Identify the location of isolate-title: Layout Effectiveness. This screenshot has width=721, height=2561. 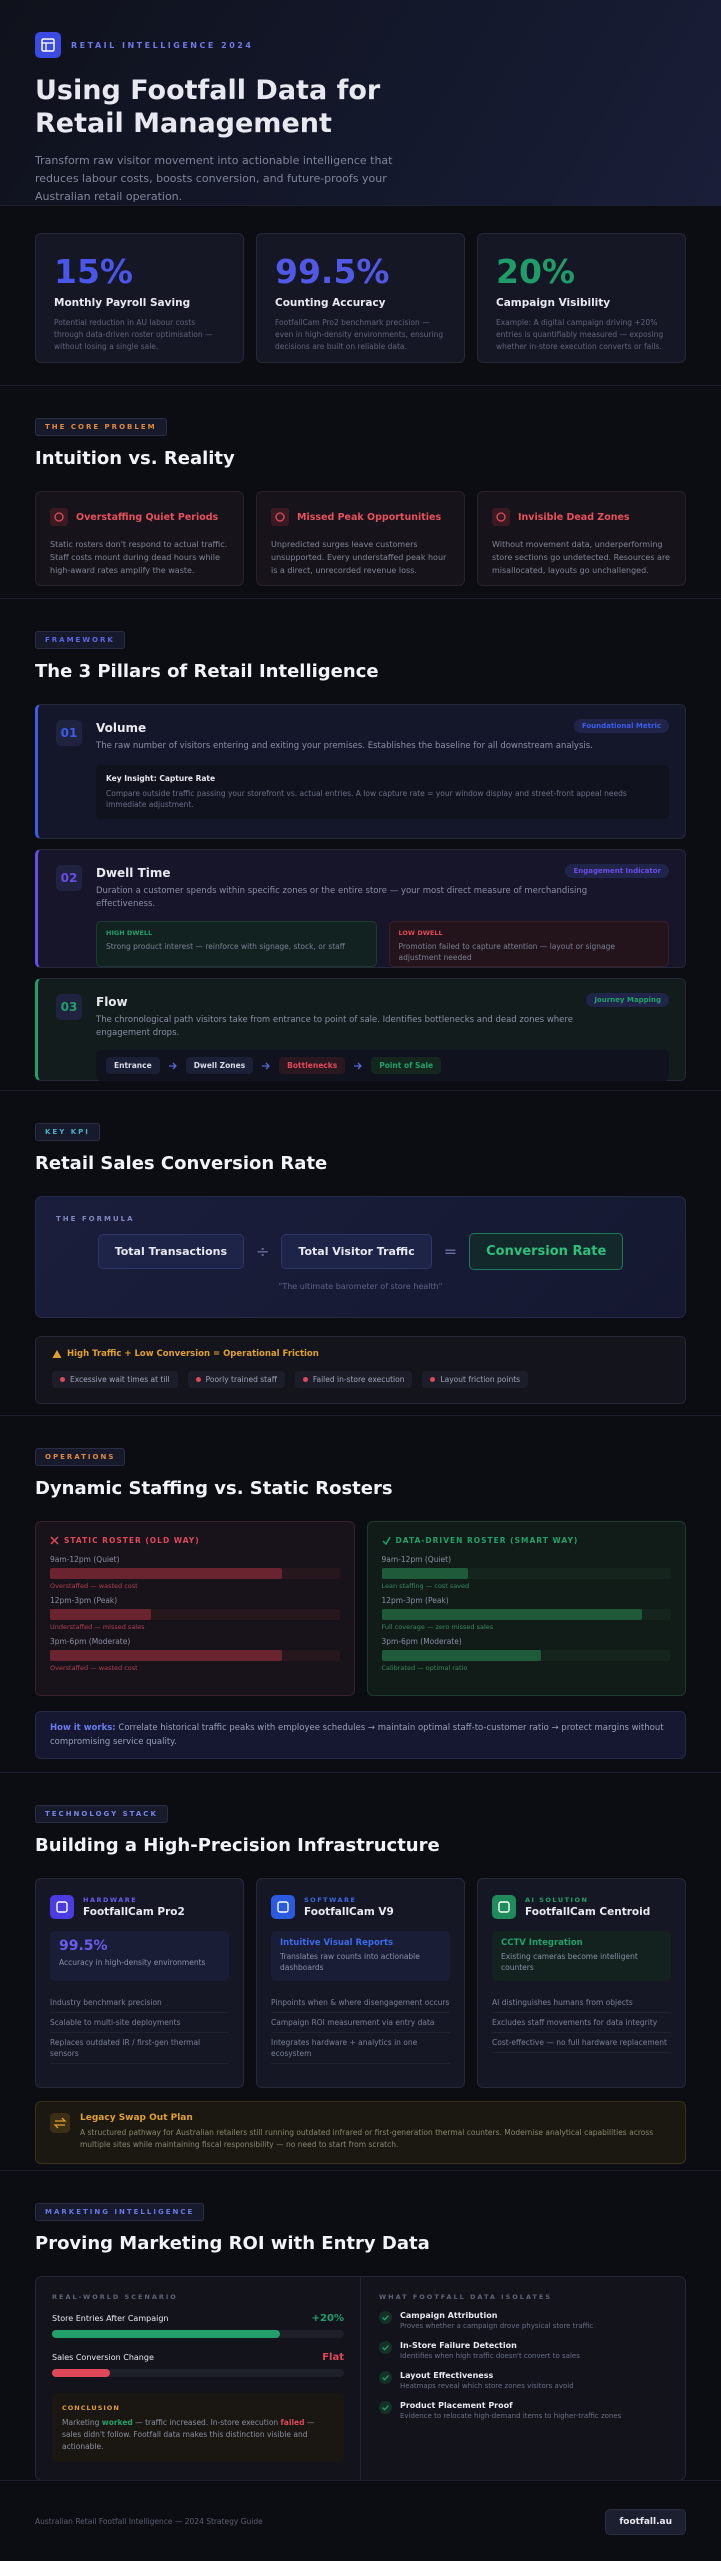
(447, 2375).